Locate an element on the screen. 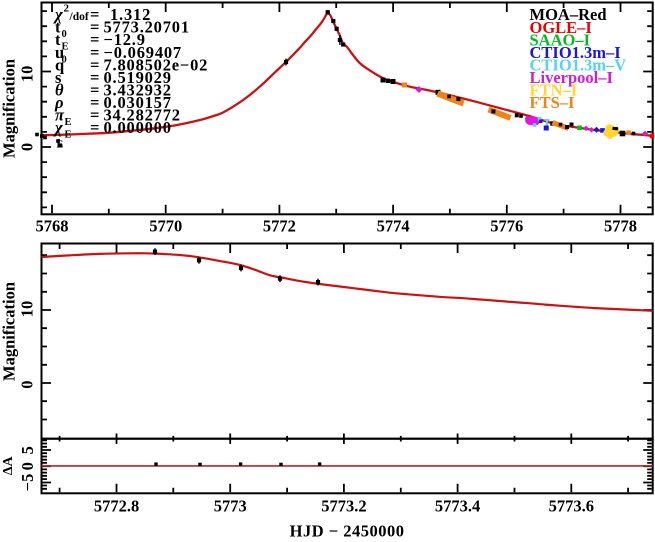  svg-text: FTS–I is located at coordinates (552, 102).